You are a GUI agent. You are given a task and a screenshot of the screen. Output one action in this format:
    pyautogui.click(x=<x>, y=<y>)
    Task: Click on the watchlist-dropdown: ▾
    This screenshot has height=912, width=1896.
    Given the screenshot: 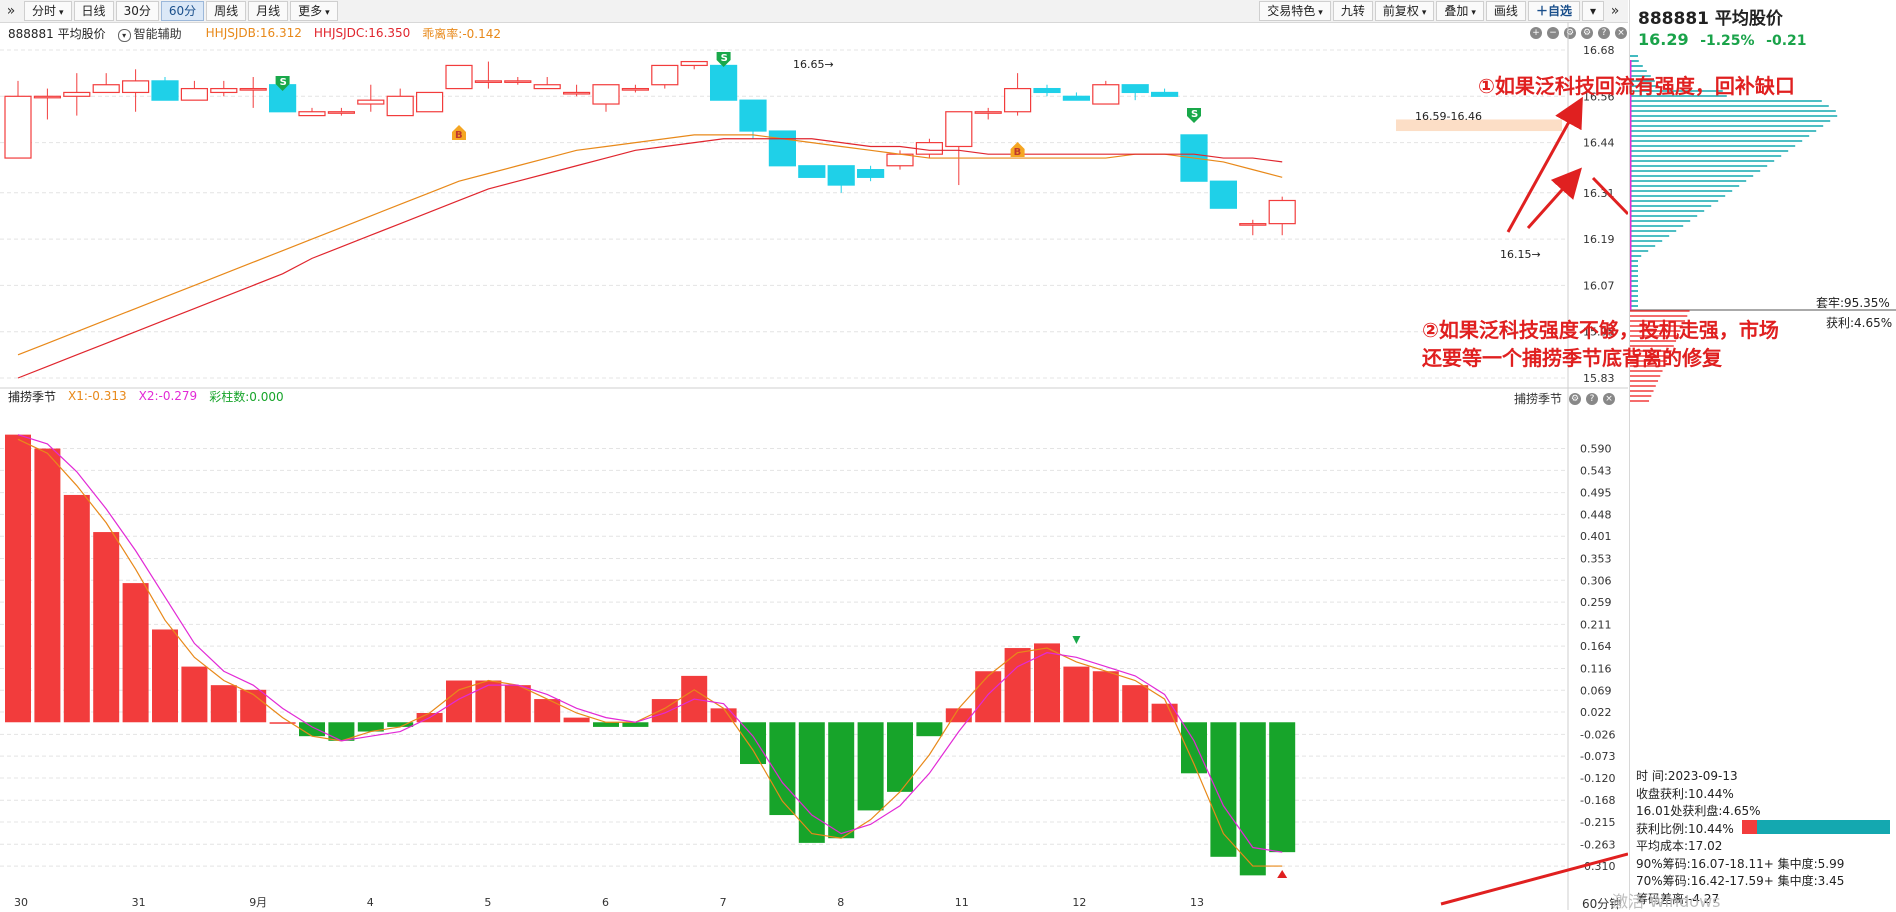 What is the action you would take?
    pyautogui.click(x=1592, y=11)
    